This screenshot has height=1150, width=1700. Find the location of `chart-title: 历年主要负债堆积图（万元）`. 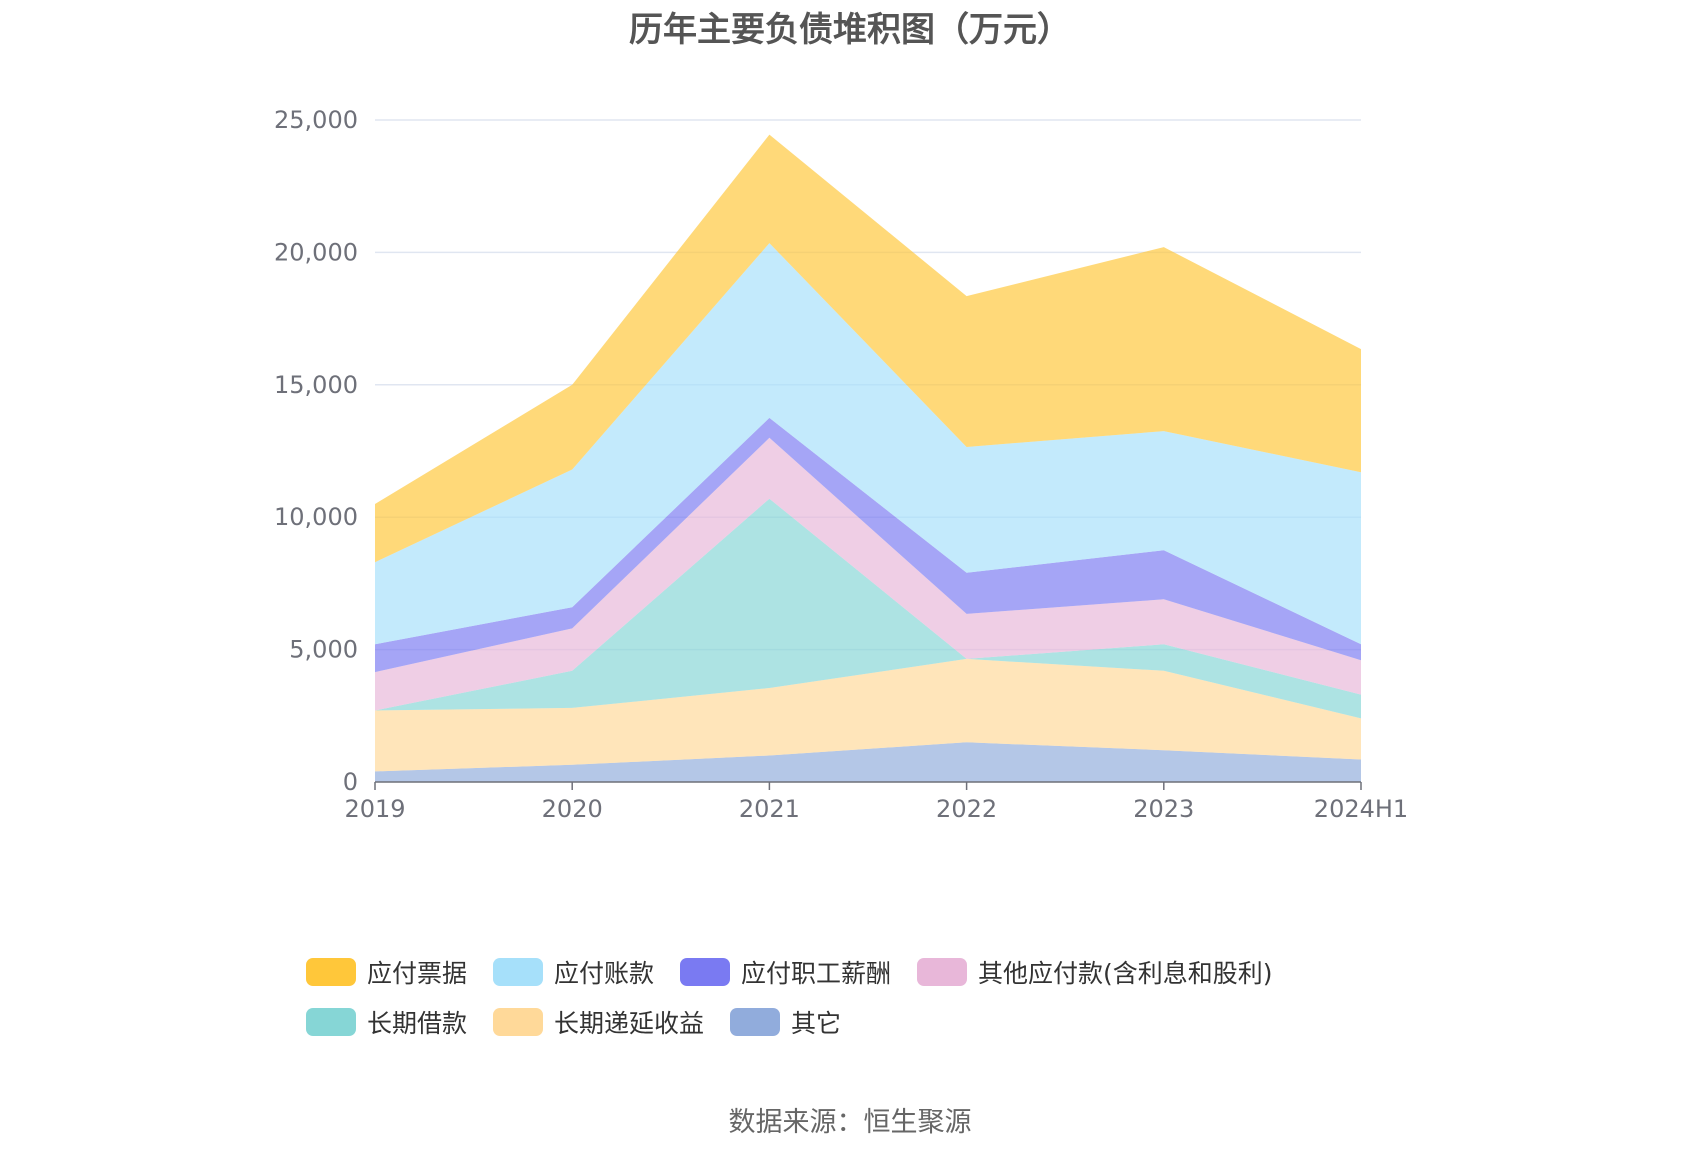

chart-title: 历年主要负债堆积图（万元） is located at coordinates (850, 30).